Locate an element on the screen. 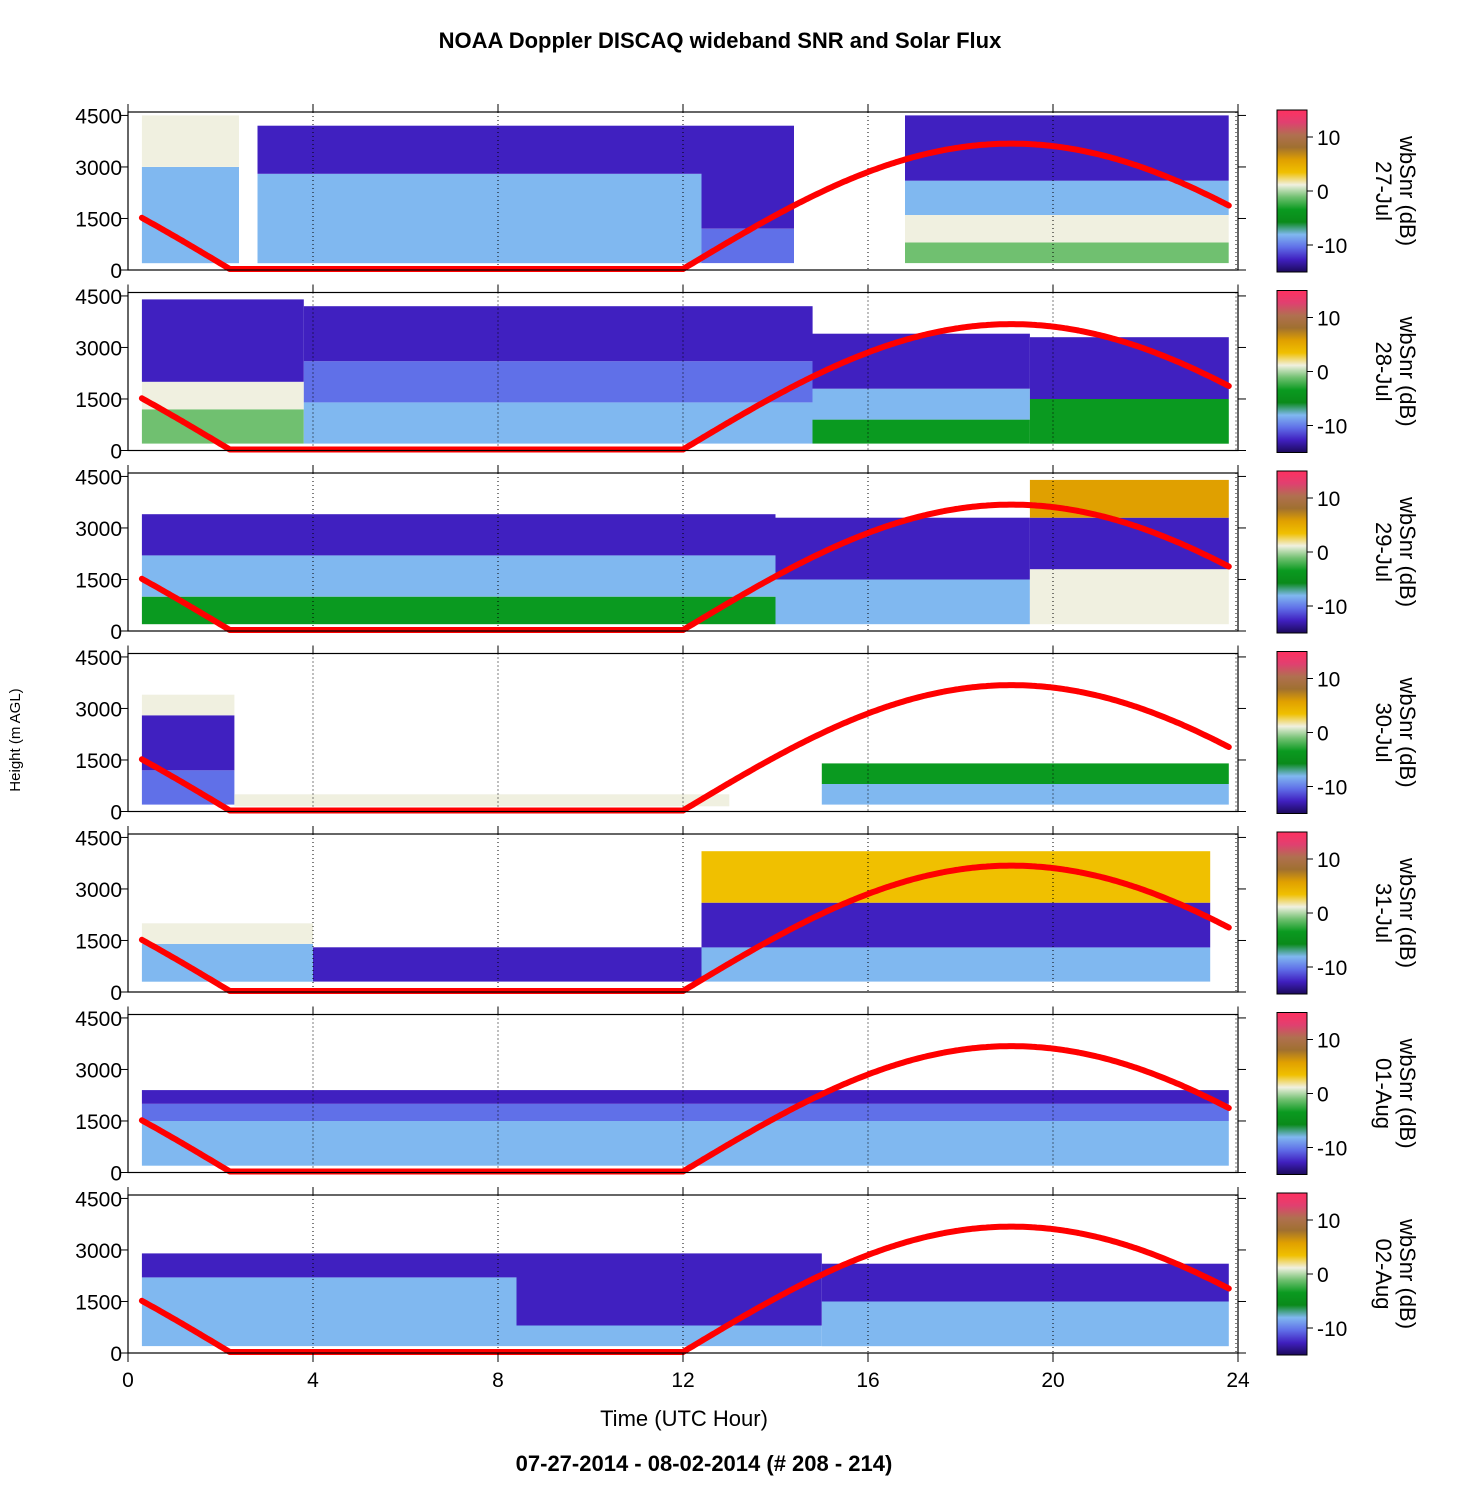 This screenshot has width=1473, height=1489. panel-28-jul: 0 1500 3000 4500 -10 0 10 wbSnr (dB)28-Jul is located at coordinates (747, 374).